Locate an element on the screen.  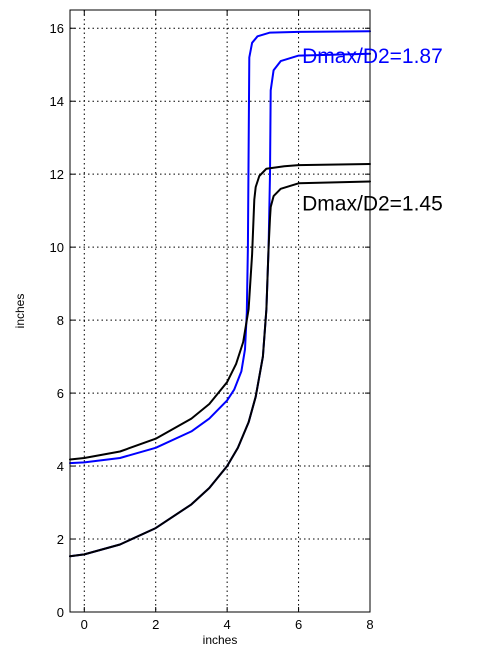
x-tick-label: 0 is located at coordinates (84, 624).